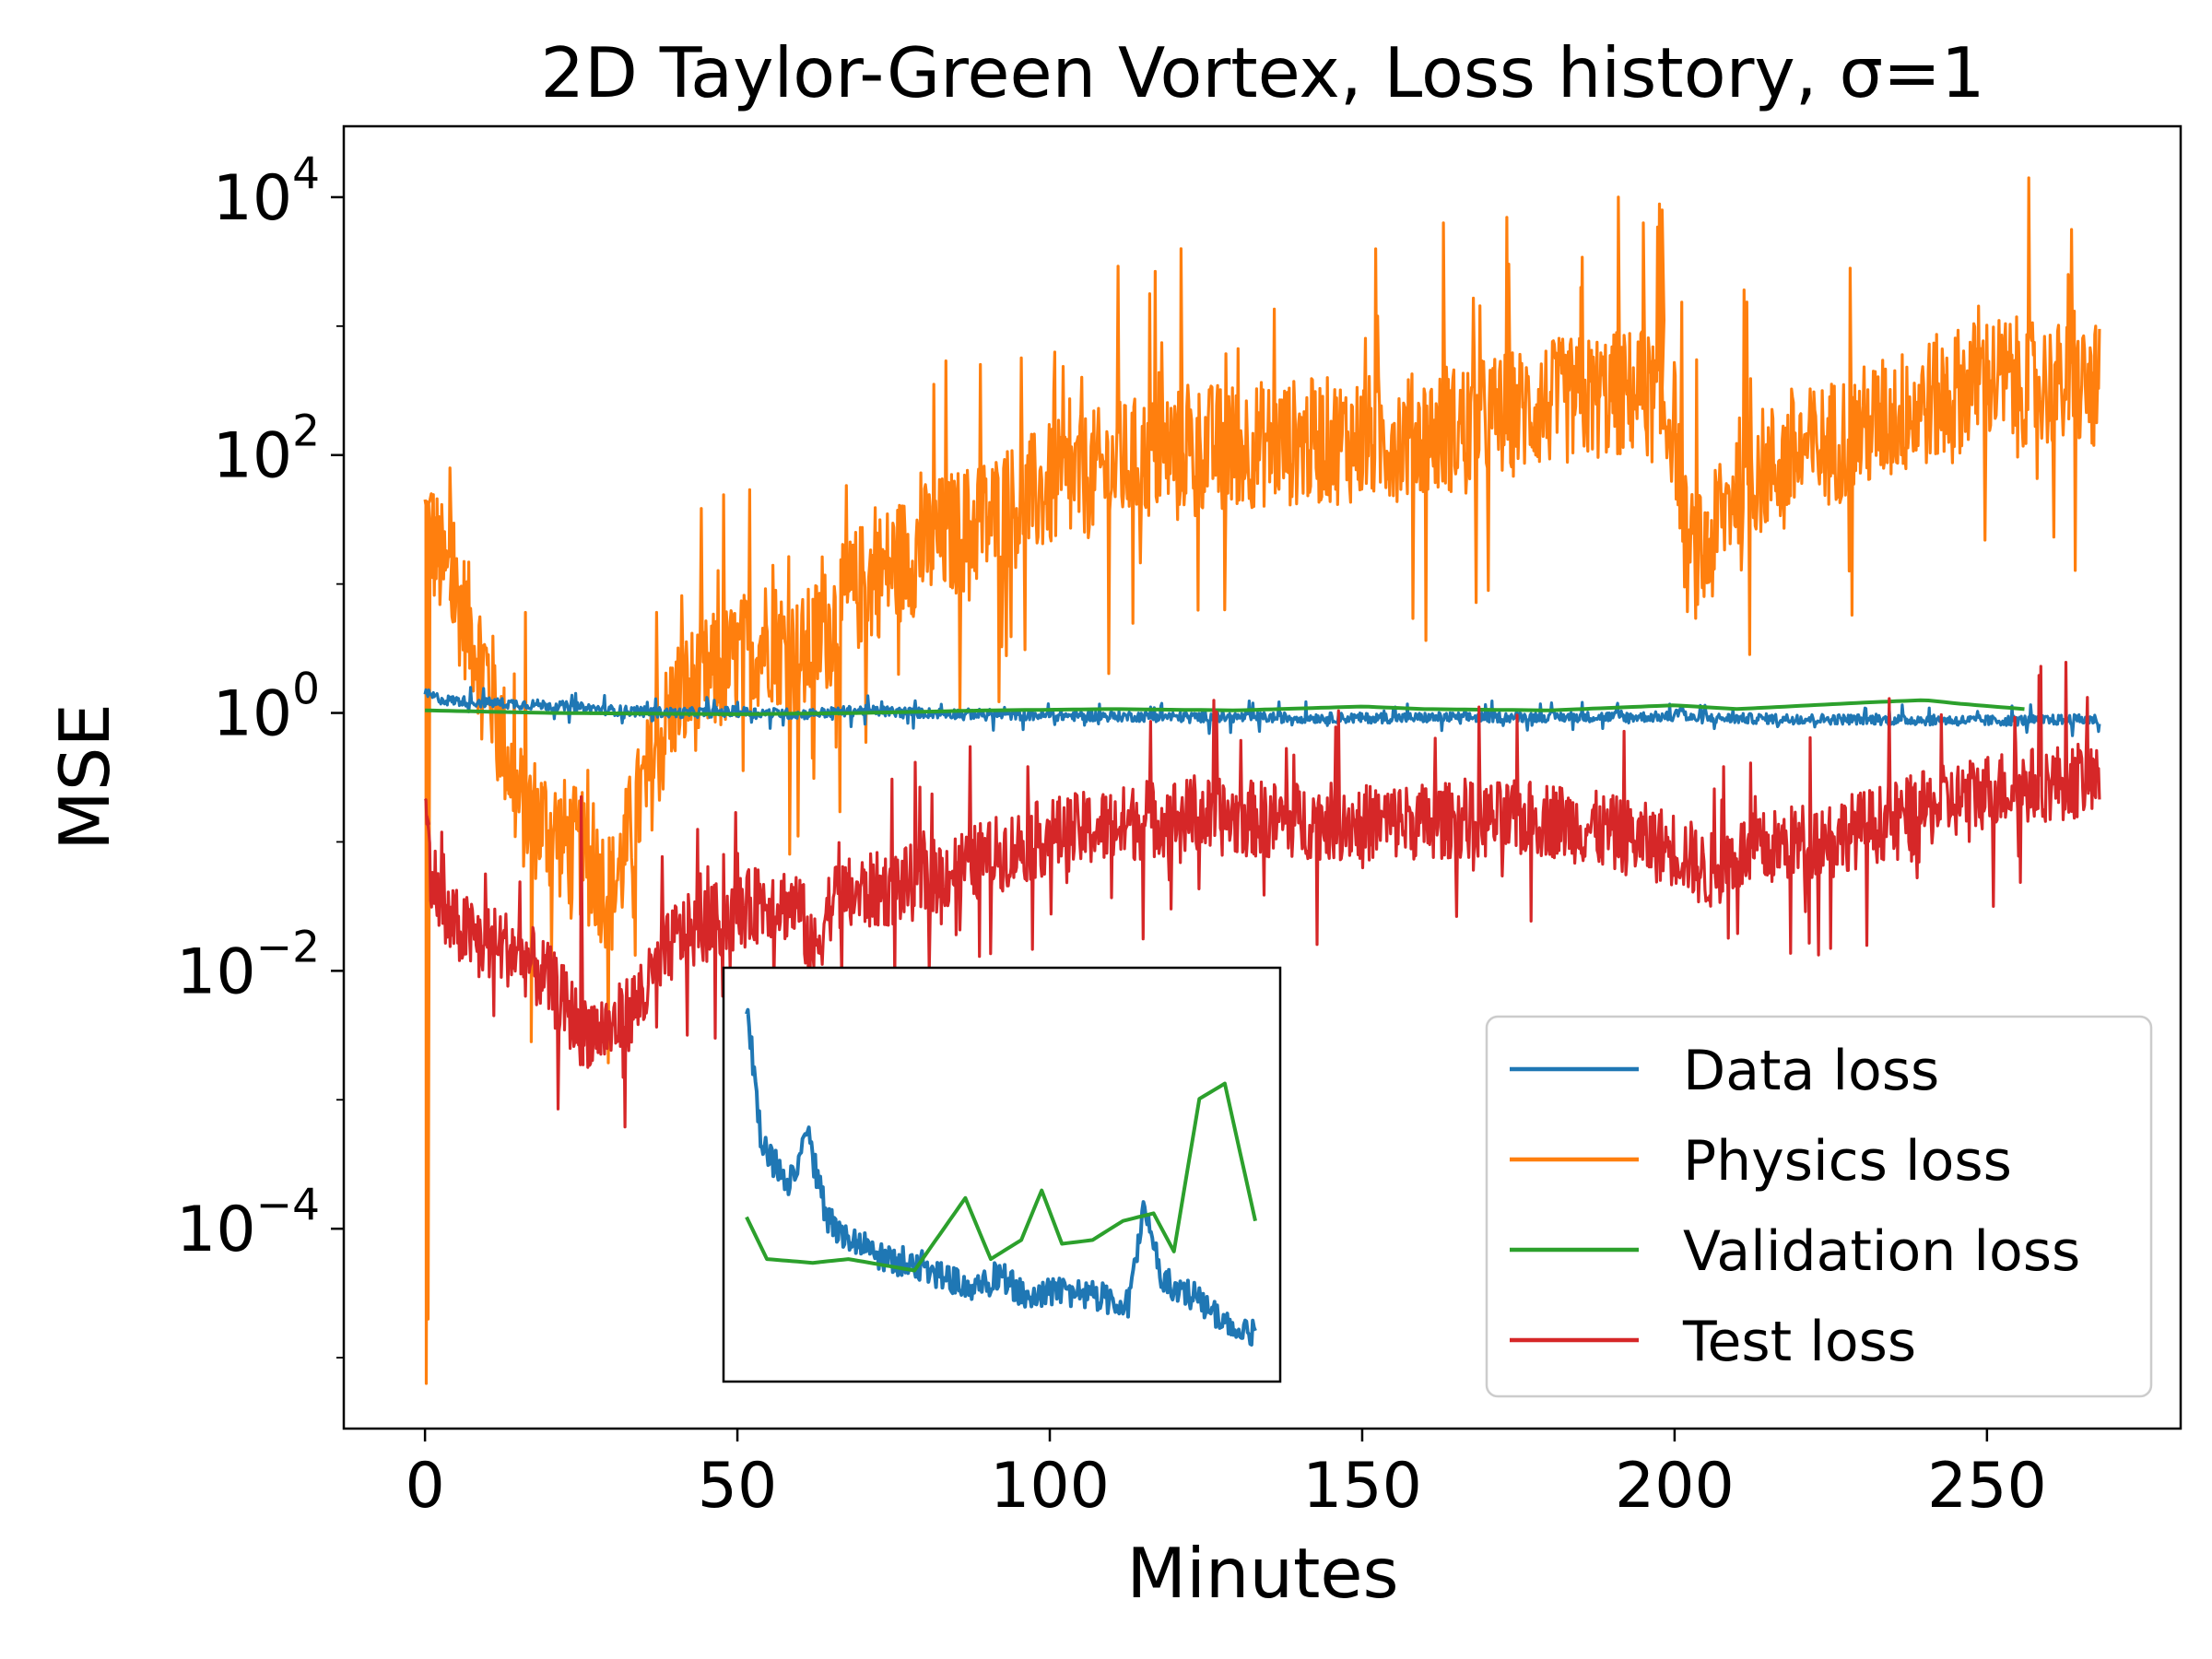 This screenshot has width=2212, height=1659. I want to click on y-axis-label: MSE, so click(84, 777).